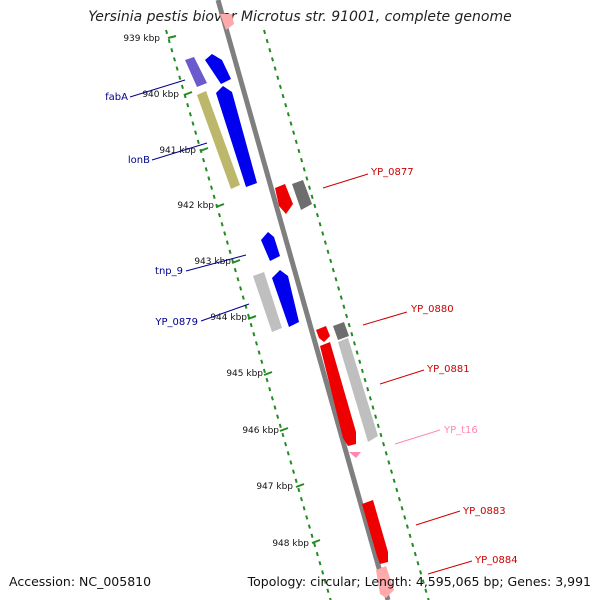 The width and height of the screenshot is (600, 600). Describe the element at coordinates (460, 430) in the screenshot. I see `label-YP_t16: YP_t16` at that location.